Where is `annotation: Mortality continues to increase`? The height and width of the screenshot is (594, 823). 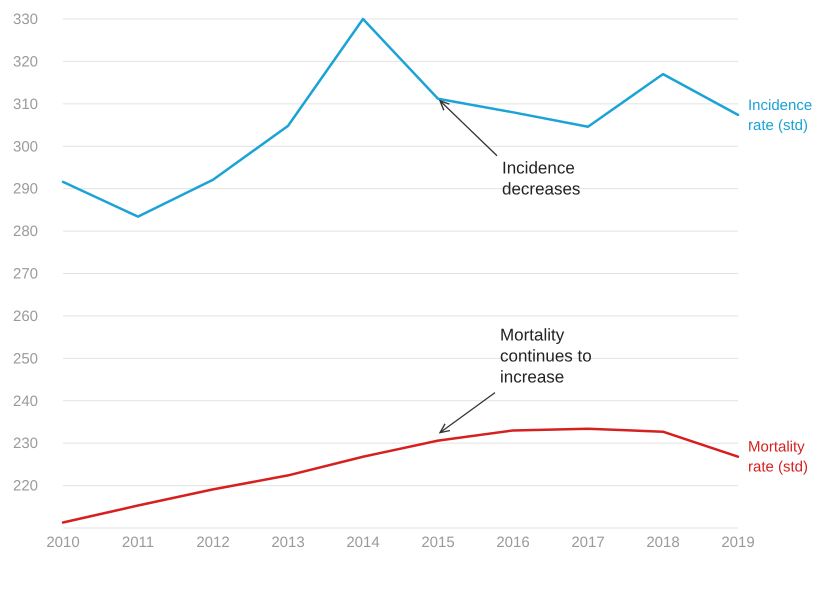 annotation: Mortality continues to increase is located at coordinates (546, 356).